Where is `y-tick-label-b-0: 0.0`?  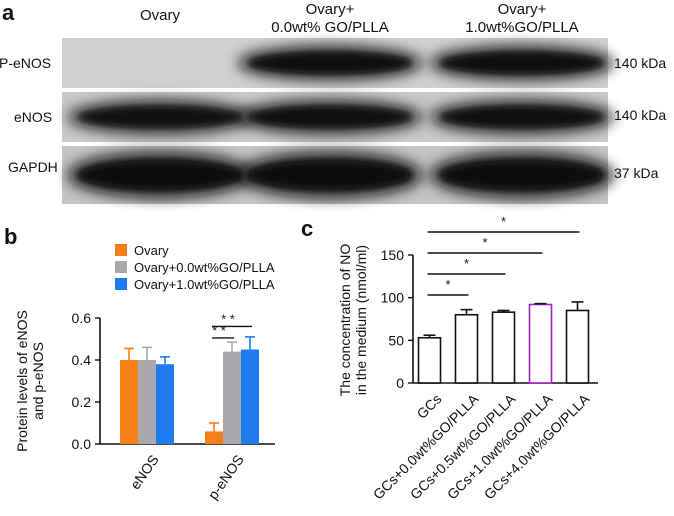 y-tick-label-b-0: 0.0 is located at coordinates (82, 444).